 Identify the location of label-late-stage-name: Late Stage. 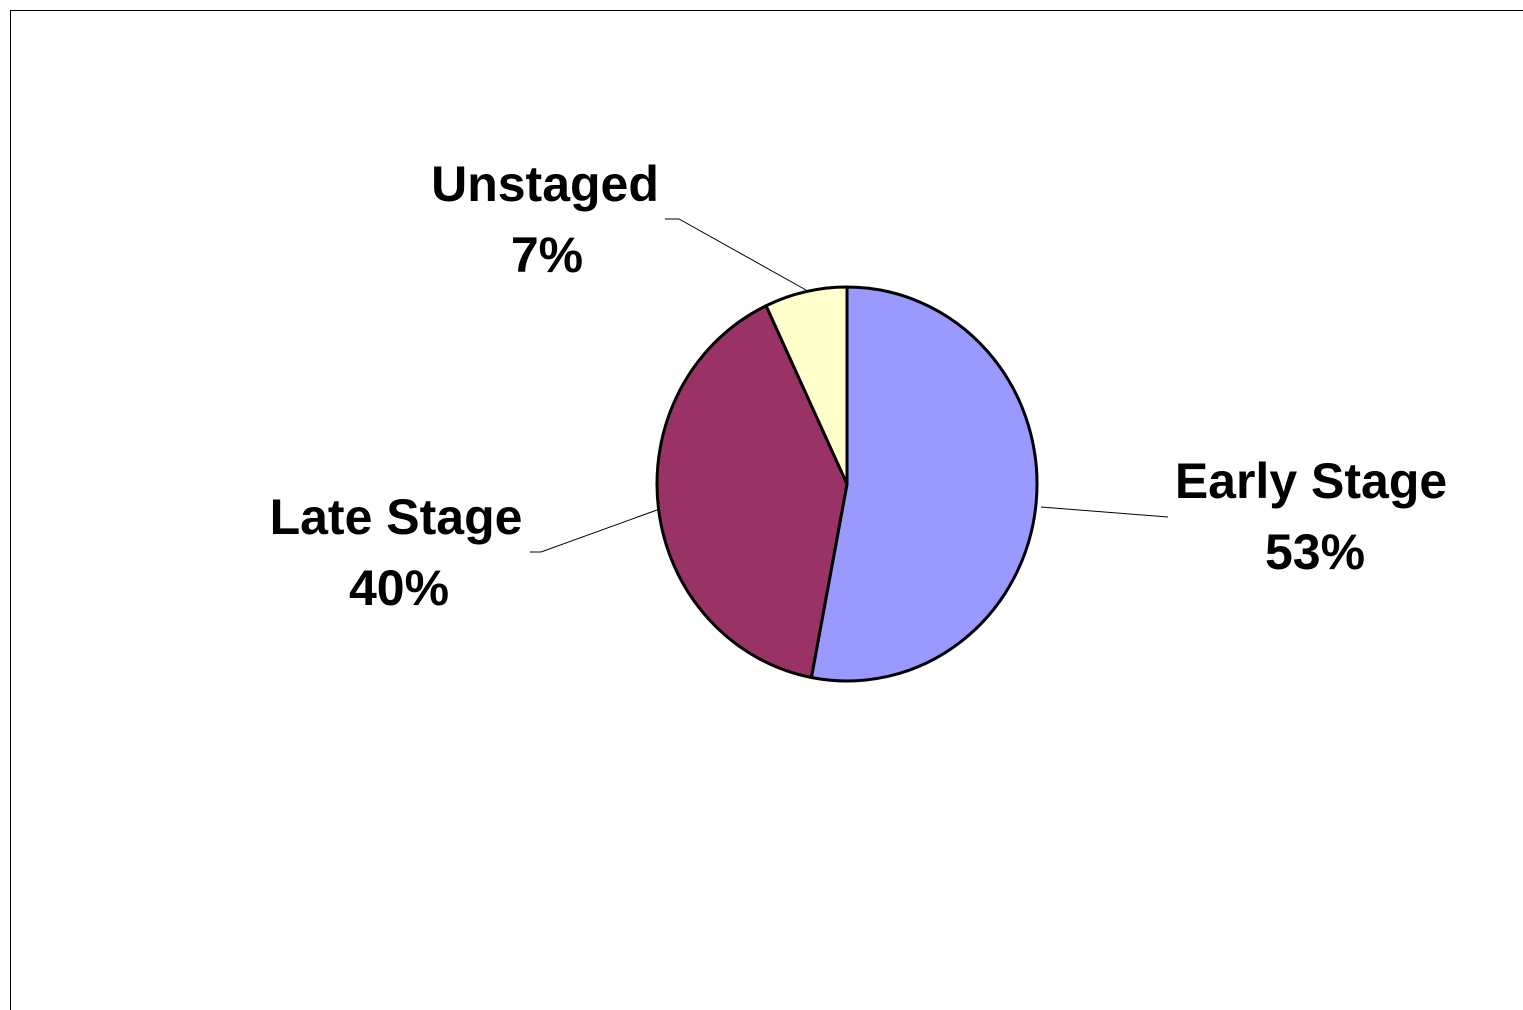
(396, 517).